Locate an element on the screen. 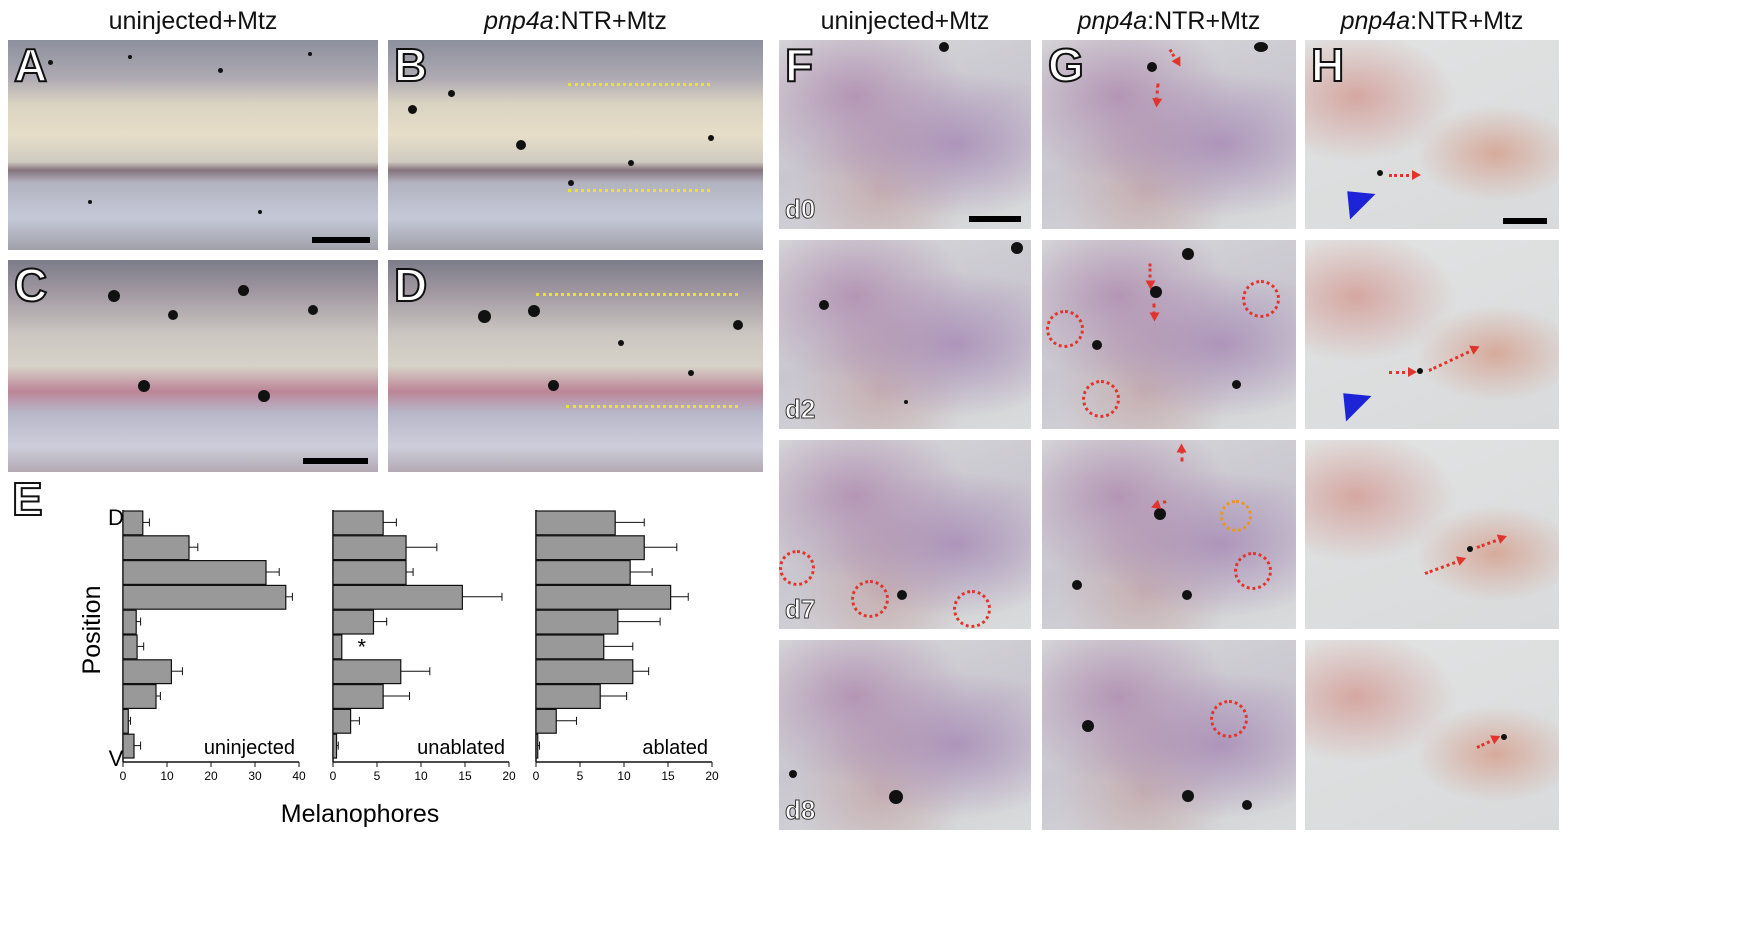  panel-h-d0: H is located at coordinates (1432, 134).